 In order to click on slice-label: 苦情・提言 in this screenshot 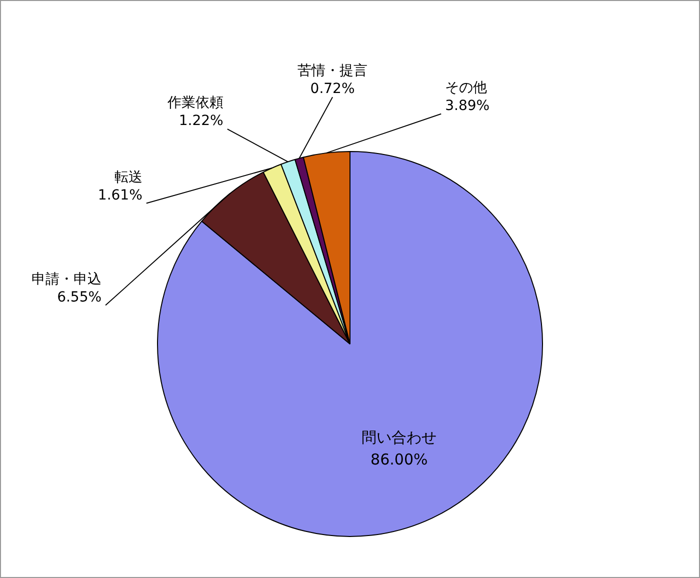, I will do `click(333, 71)`.